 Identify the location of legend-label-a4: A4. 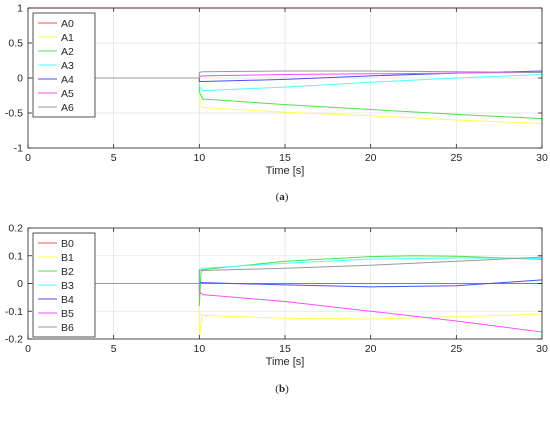
(67, 80).